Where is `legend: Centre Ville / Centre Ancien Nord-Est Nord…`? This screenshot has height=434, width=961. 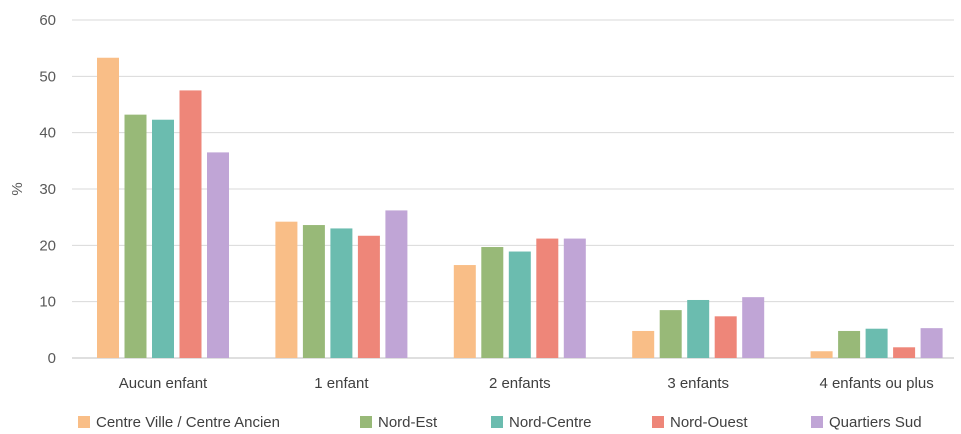
legend: Centre Ville / Centre Ancien Nord-Est Nord… is located at coordinates (480, 422).